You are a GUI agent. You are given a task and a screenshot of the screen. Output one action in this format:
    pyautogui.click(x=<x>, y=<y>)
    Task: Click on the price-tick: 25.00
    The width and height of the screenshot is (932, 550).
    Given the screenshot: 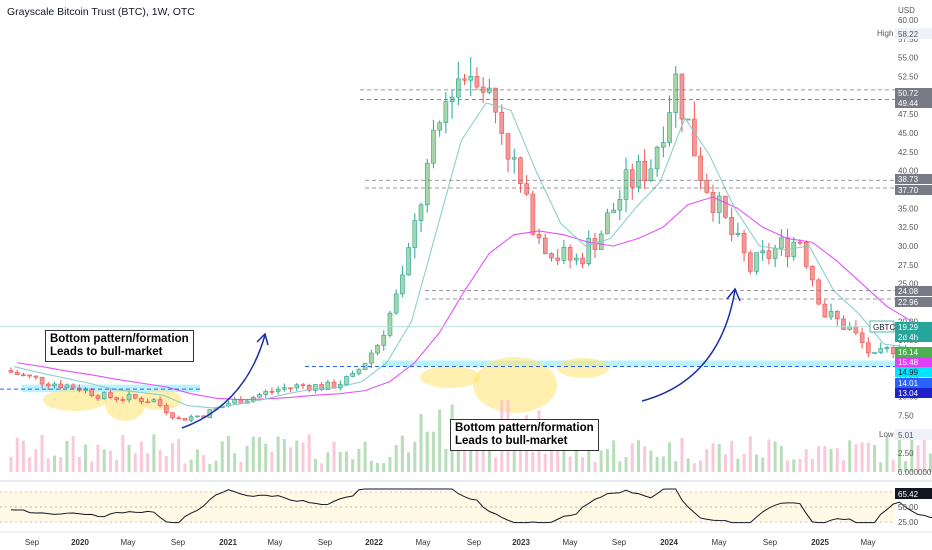 What is the action you would take?
    pyautogui.click(x=908, y=284)
    